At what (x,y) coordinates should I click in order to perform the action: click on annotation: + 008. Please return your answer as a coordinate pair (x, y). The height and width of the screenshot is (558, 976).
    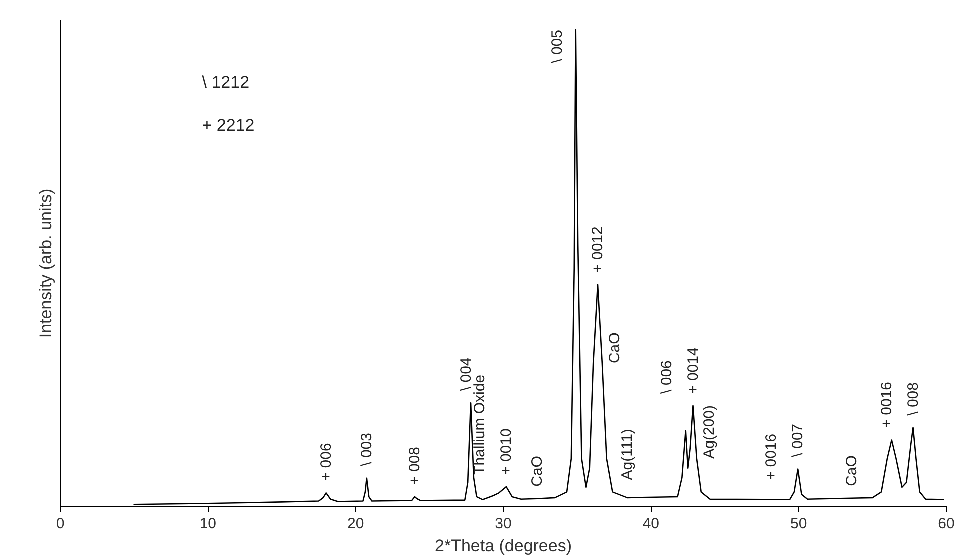
    Looking at the image, I should click on (415, 466).